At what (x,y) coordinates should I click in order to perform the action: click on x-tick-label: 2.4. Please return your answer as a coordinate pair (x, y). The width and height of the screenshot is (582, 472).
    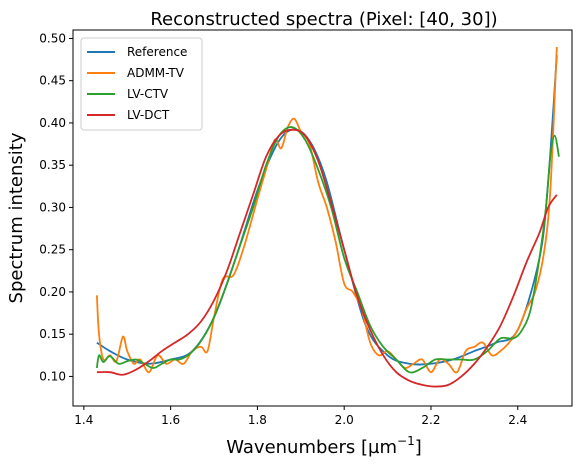
    Looking at the image, I should click on (517, 420).